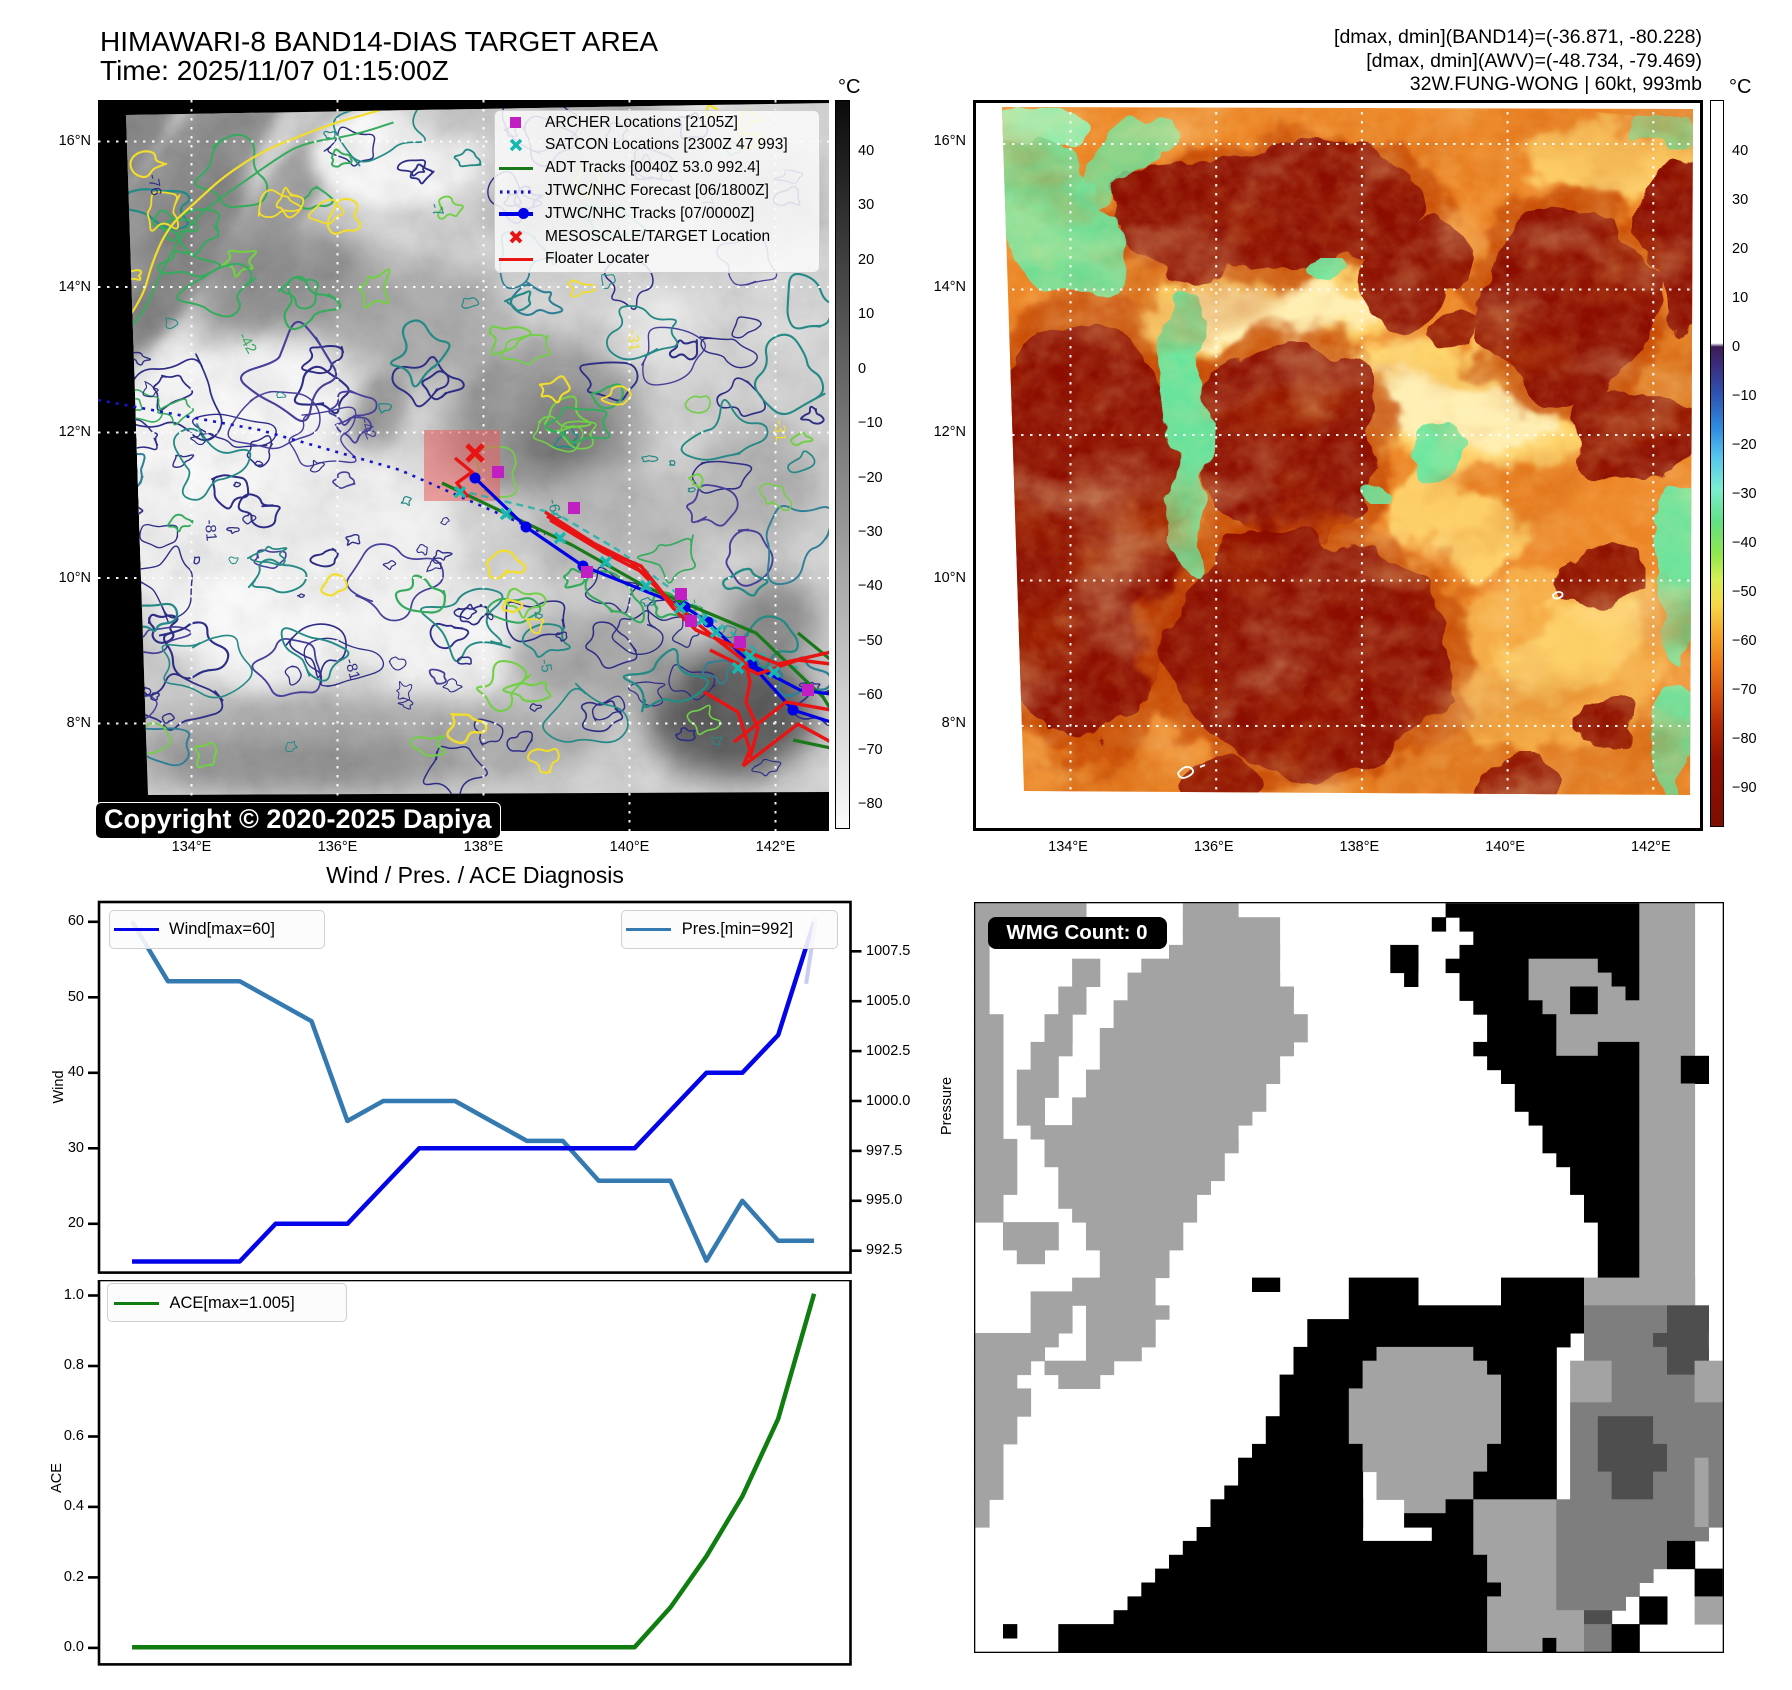  I want to click on svg-text: -42, so click(367, 429).